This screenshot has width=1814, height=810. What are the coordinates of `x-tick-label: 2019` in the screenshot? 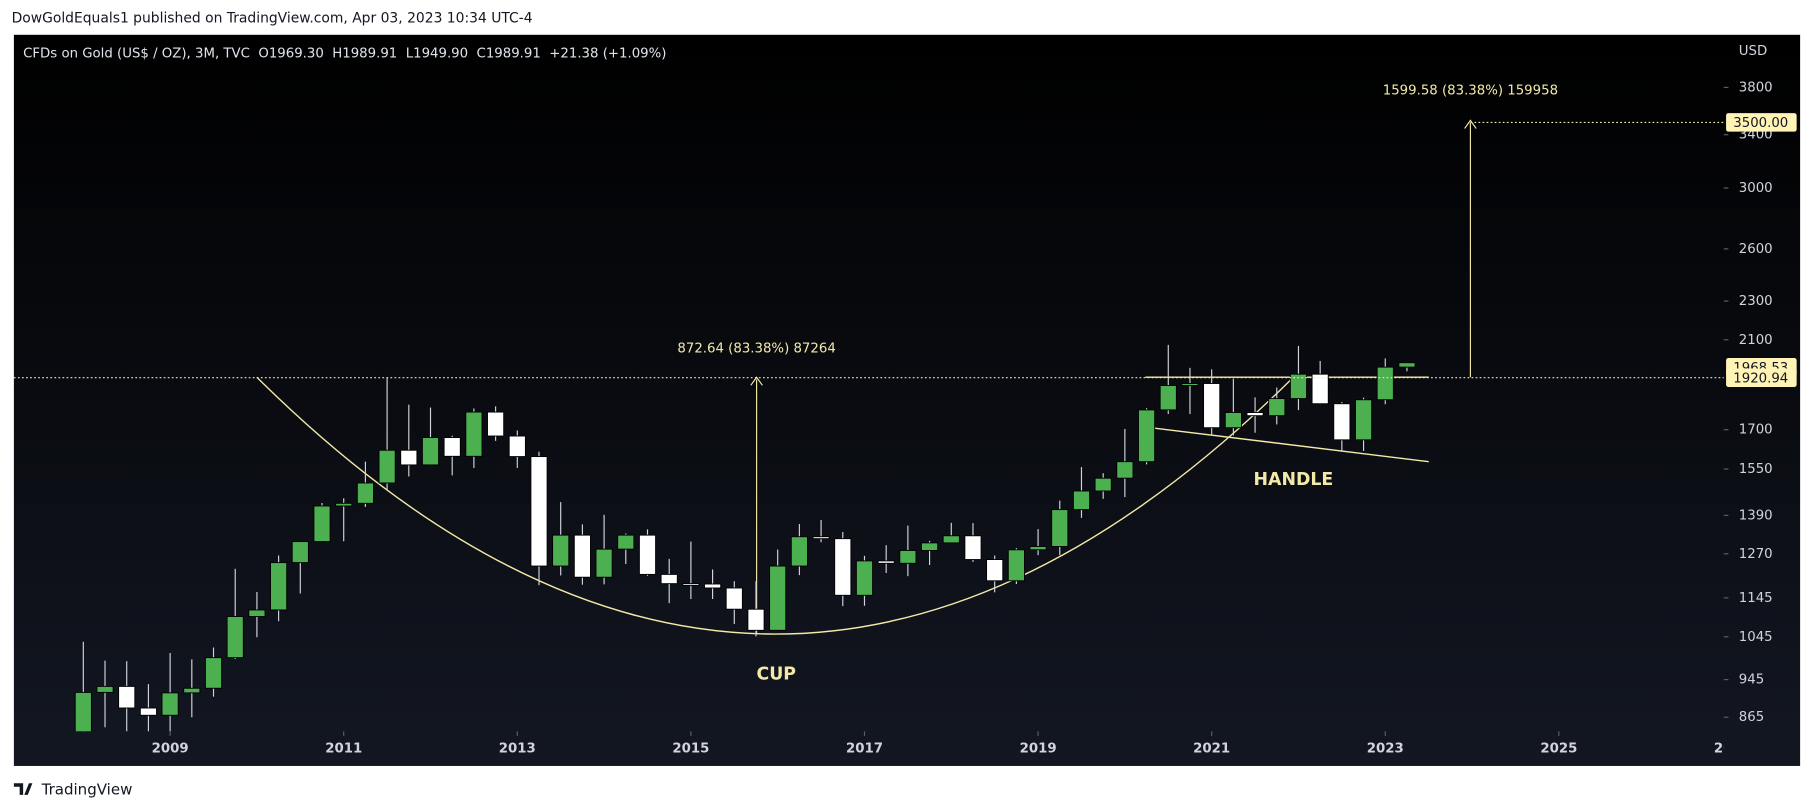 It's located at (1038, 749).